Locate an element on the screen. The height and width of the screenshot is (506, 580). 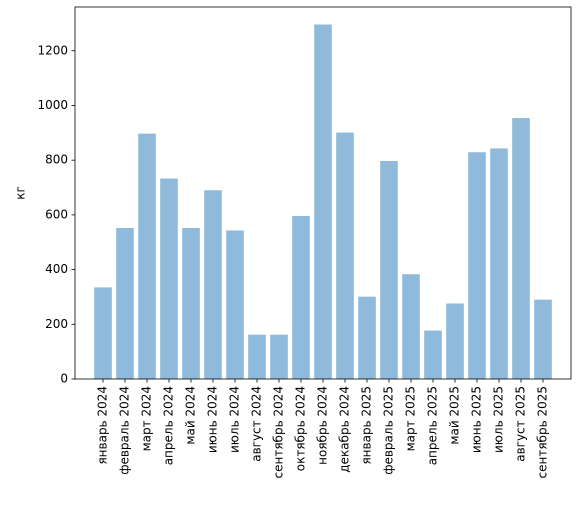
x-tick-label: апрель 2025 is located at coordinates (433, 425).